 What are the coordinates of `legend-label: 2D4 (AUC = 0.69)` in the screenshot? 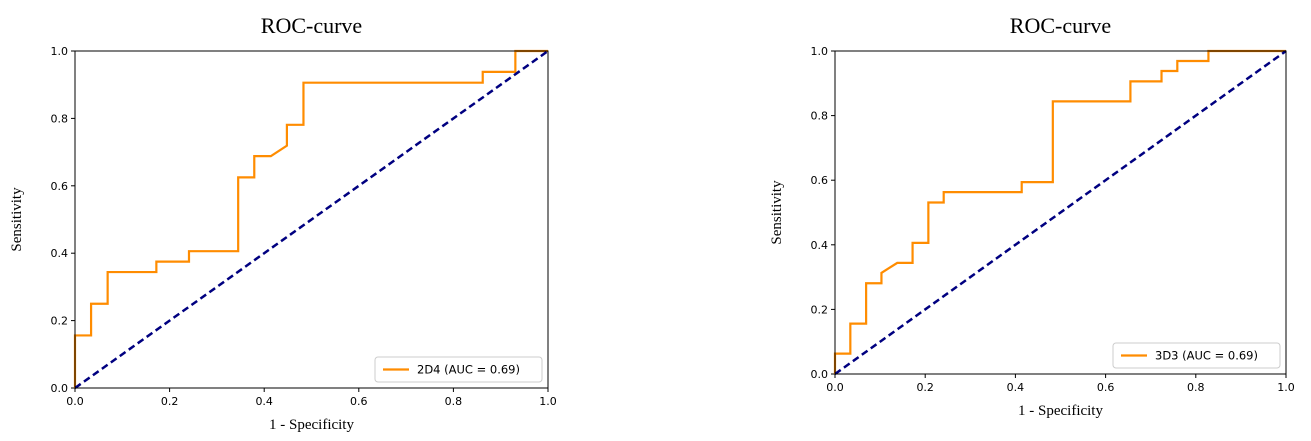 It's located at (468, 370).